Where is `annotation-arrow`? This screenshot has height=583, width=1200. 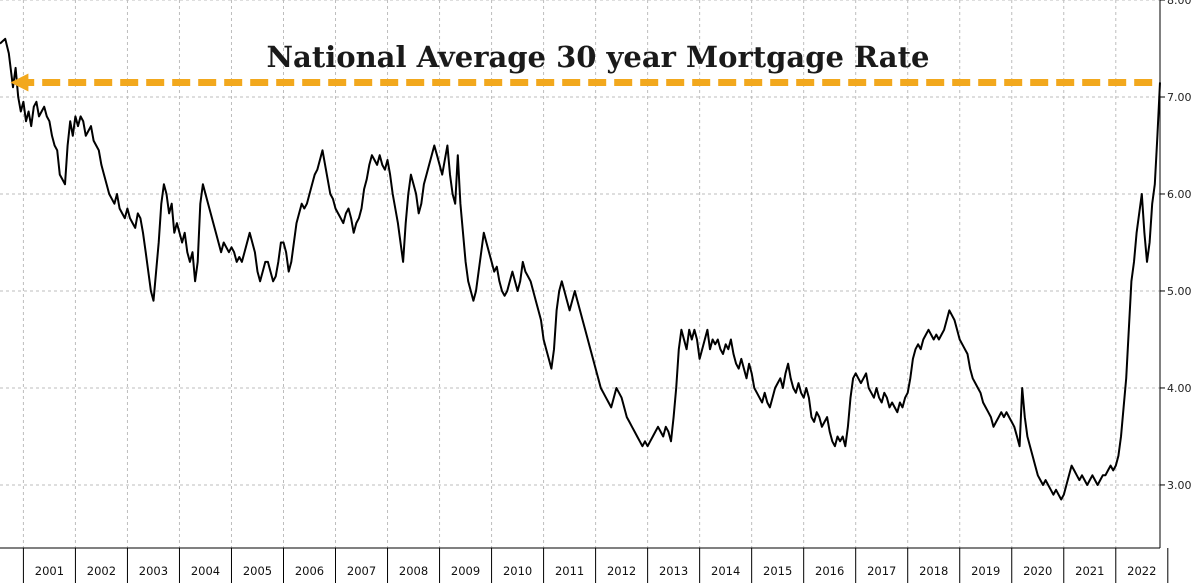
annotation-arrow is located at coordinates (581, 82).